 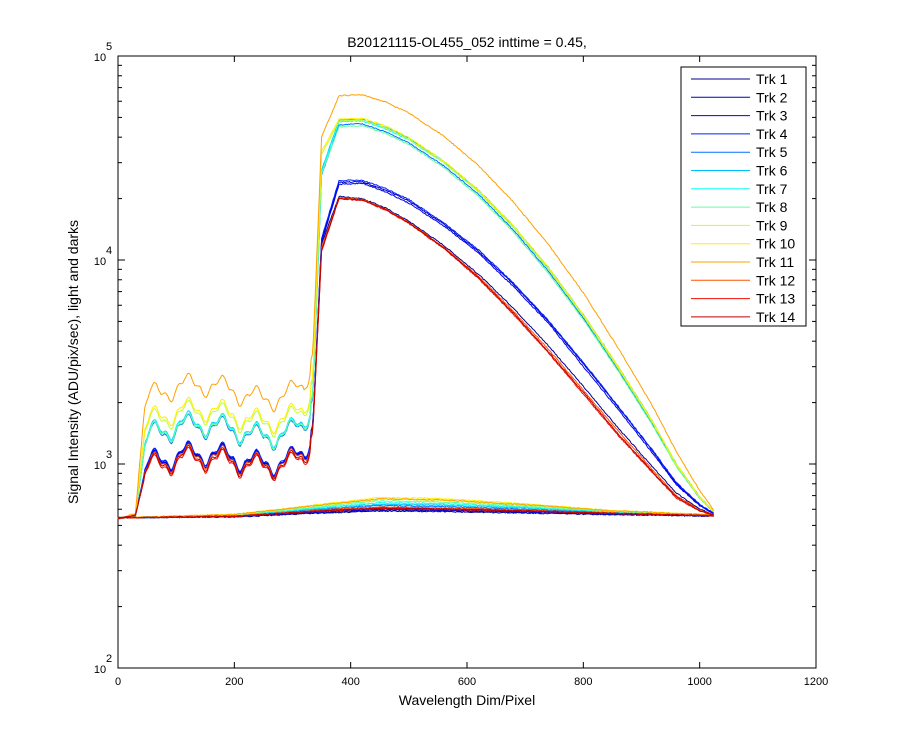 What do you see at coordinates (583, 682) in the screenshot?
I see `x-tick-label: 800` at bounding box center [583, 682].